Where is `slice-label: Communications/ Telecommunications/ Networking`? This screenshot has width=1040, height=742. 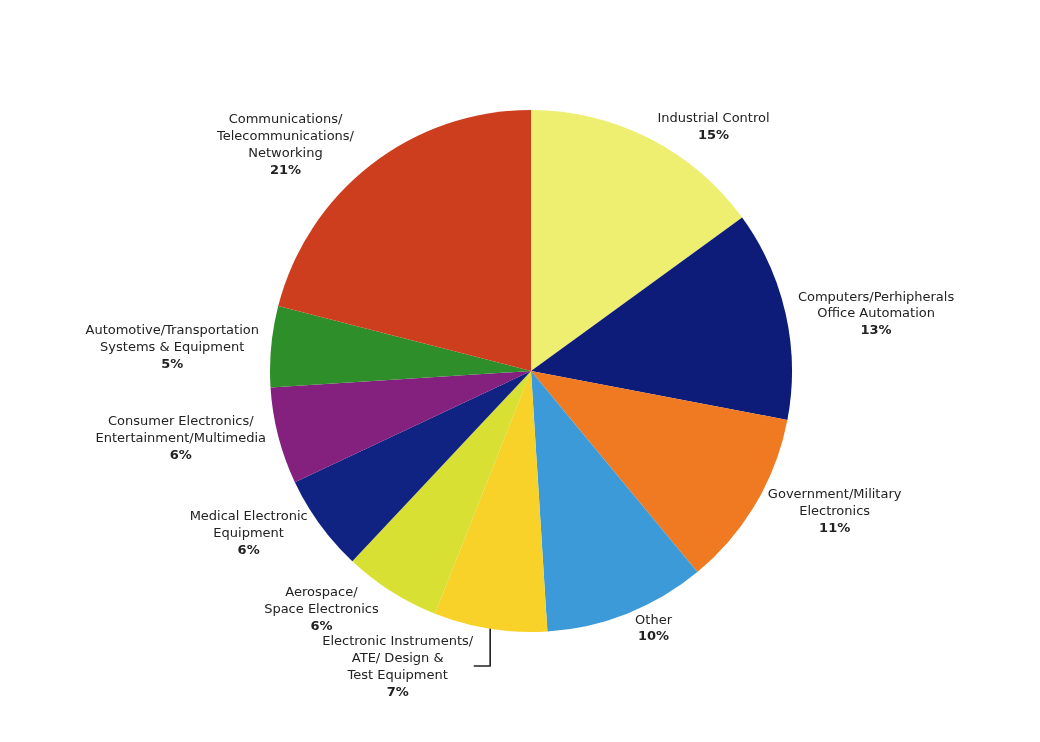 slice-label: Communications/ Telecommunications/ Networking is located at coordinates (285, 136).